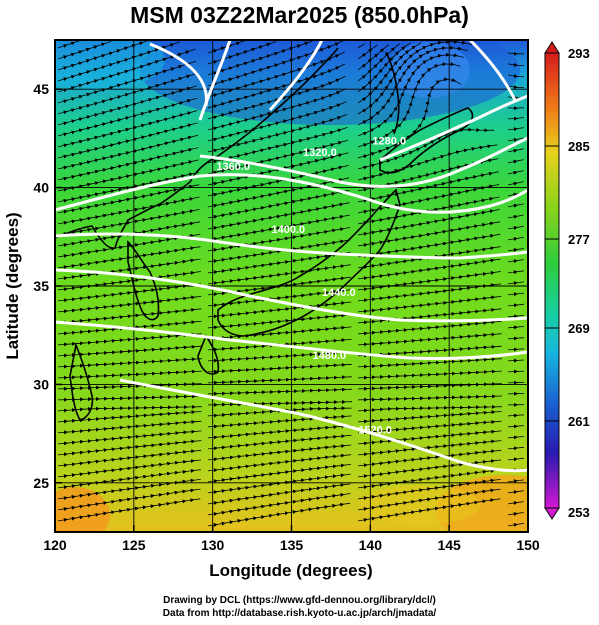 The height and width of the screenshot is (625, 599). I want to click on contour-label: 1440.0, so click(339, 293).